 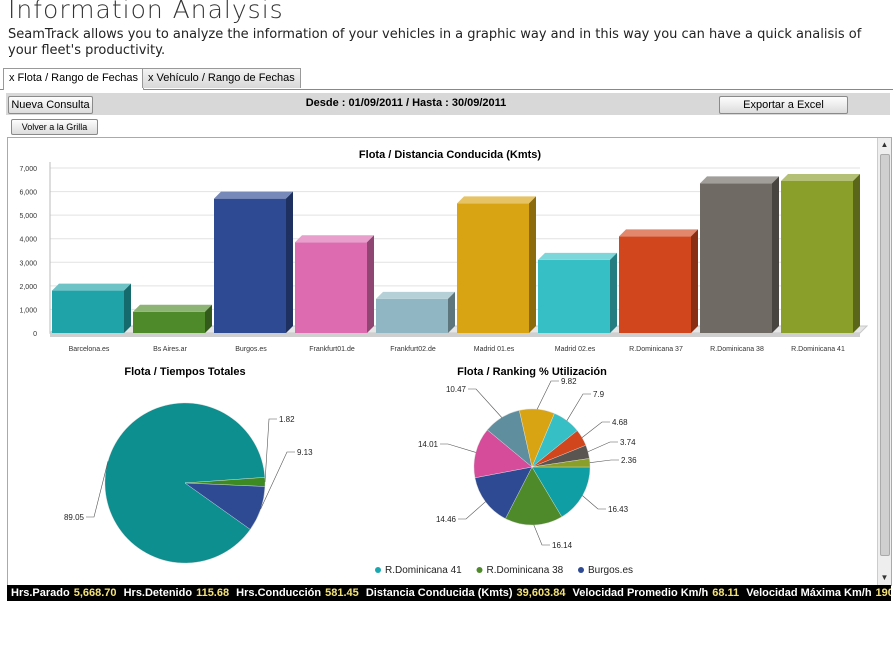 I want to click on scroll-thumb, so click(x=885, y=355).